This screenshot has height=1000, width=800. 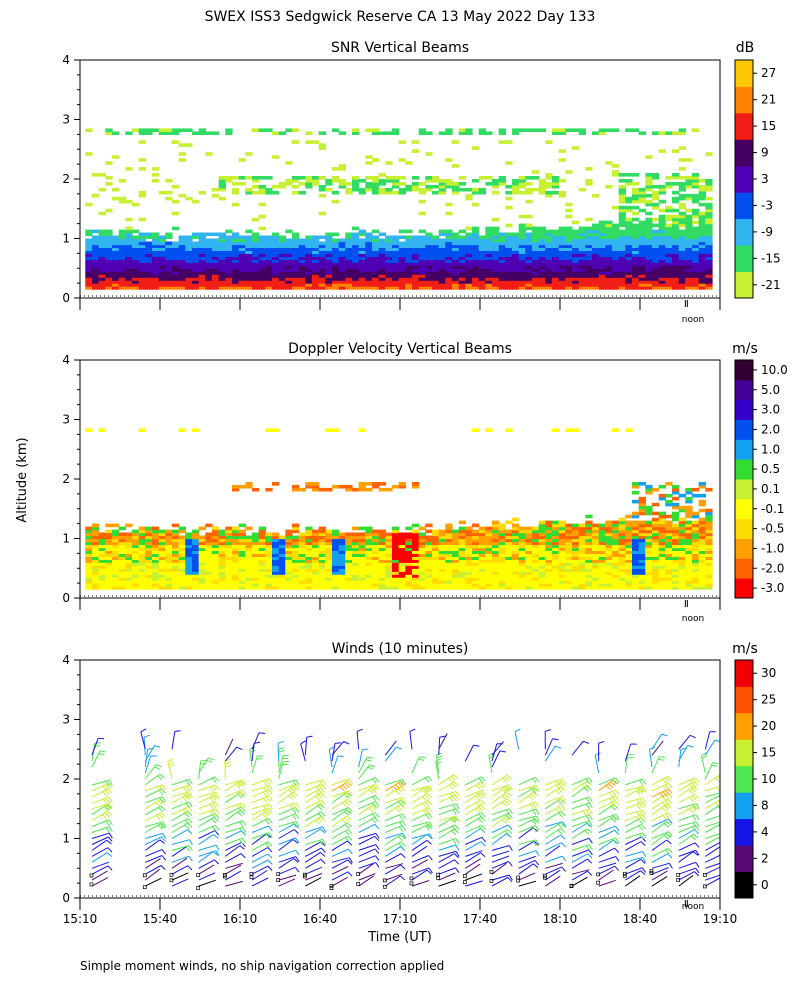 What do you see at coordinates (404, 809) in the screenshot?
I see `wind-barbs` at bounding box center [404, 809].